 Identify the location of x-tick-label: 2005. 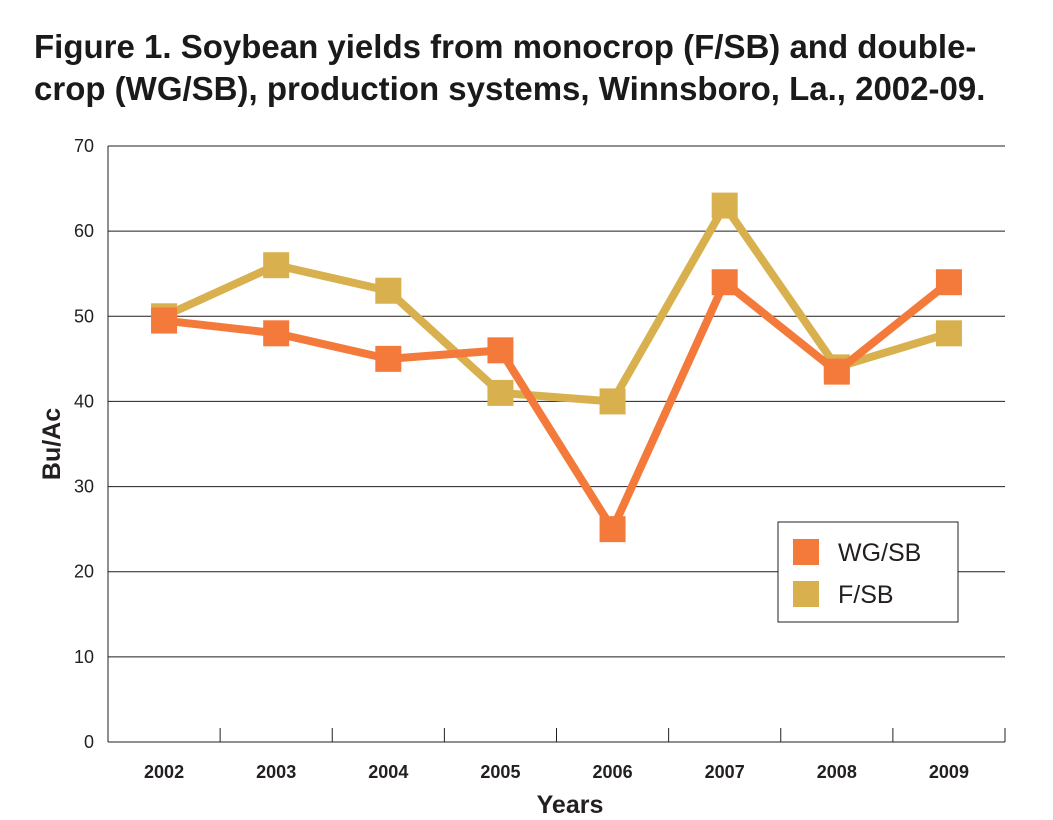
(500, 772).